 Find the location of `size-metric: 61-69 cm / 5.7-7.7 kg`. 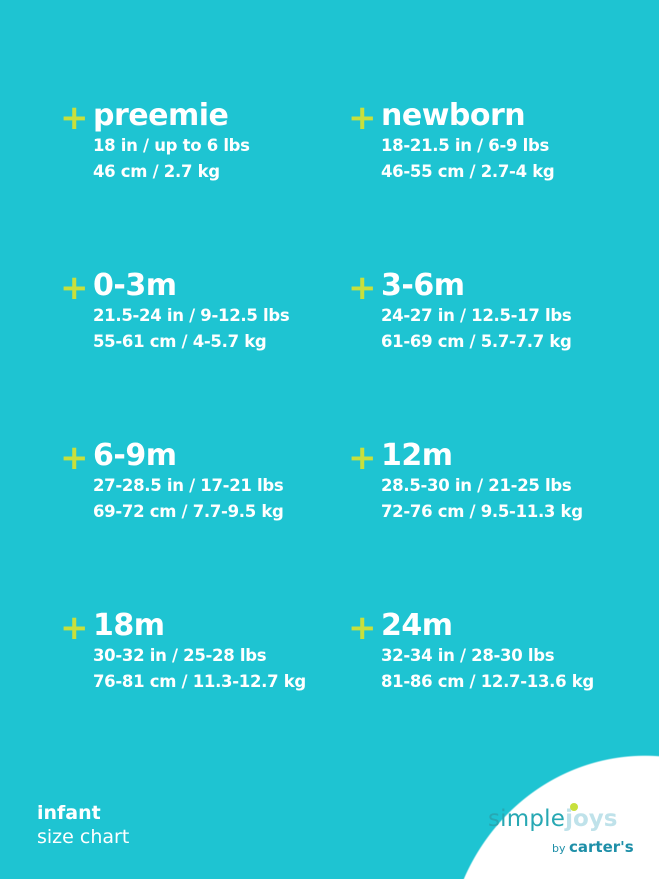

size-metric: 61-69 cm / 5.7-7.7 kg is located at coordinates (476, 341).